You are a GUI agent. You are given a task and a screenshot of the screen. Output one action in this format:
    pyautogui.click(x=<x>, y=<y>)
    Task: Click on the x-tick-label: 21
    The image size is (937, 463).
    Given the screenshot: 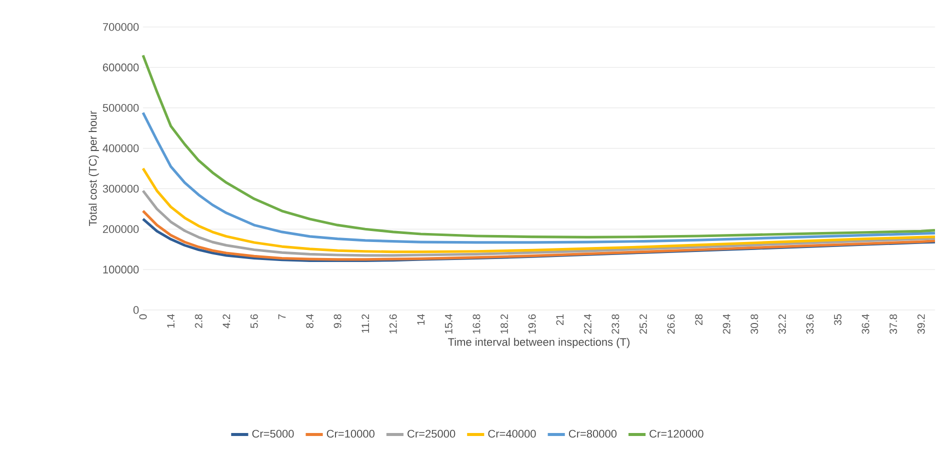 What is the action you would take?
    pyautogui.click(x=560, y=319)
    